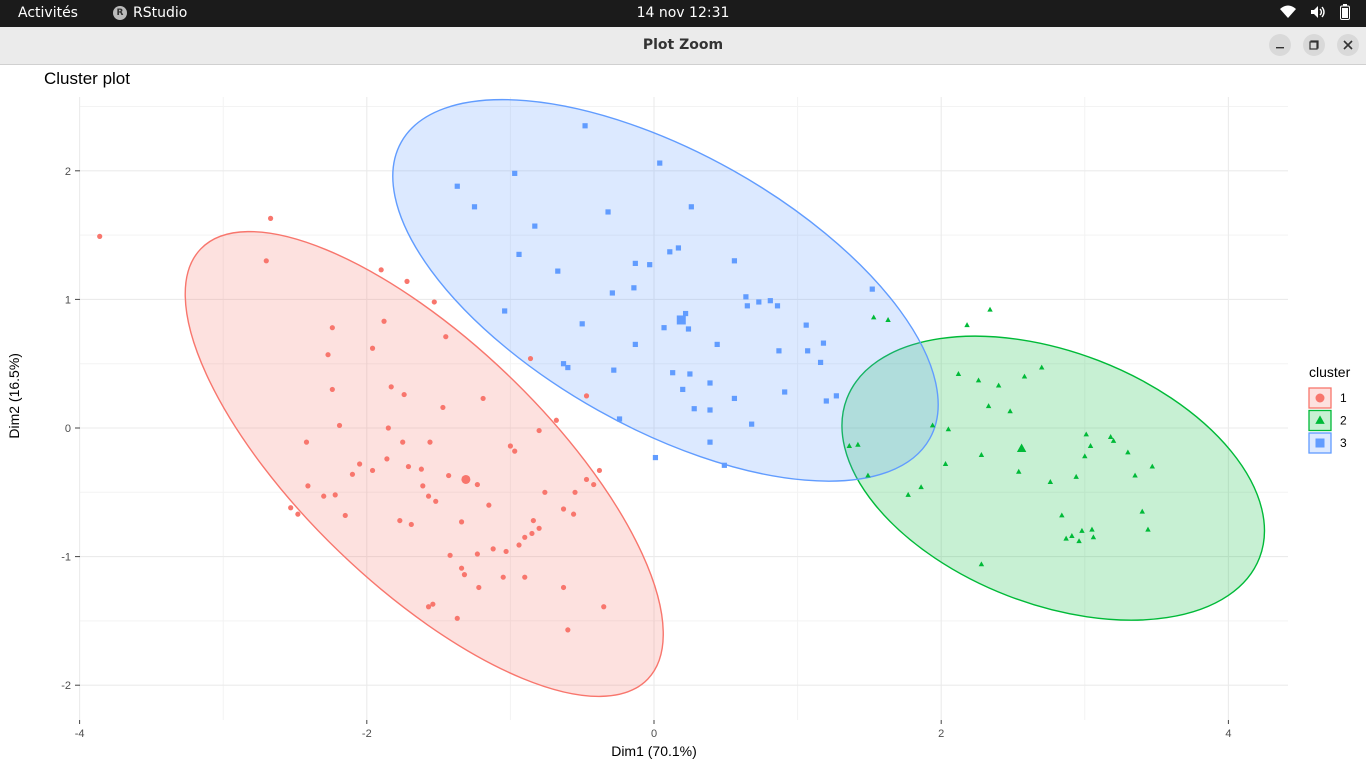  I want to click on close-icon, so click(1348, 45).